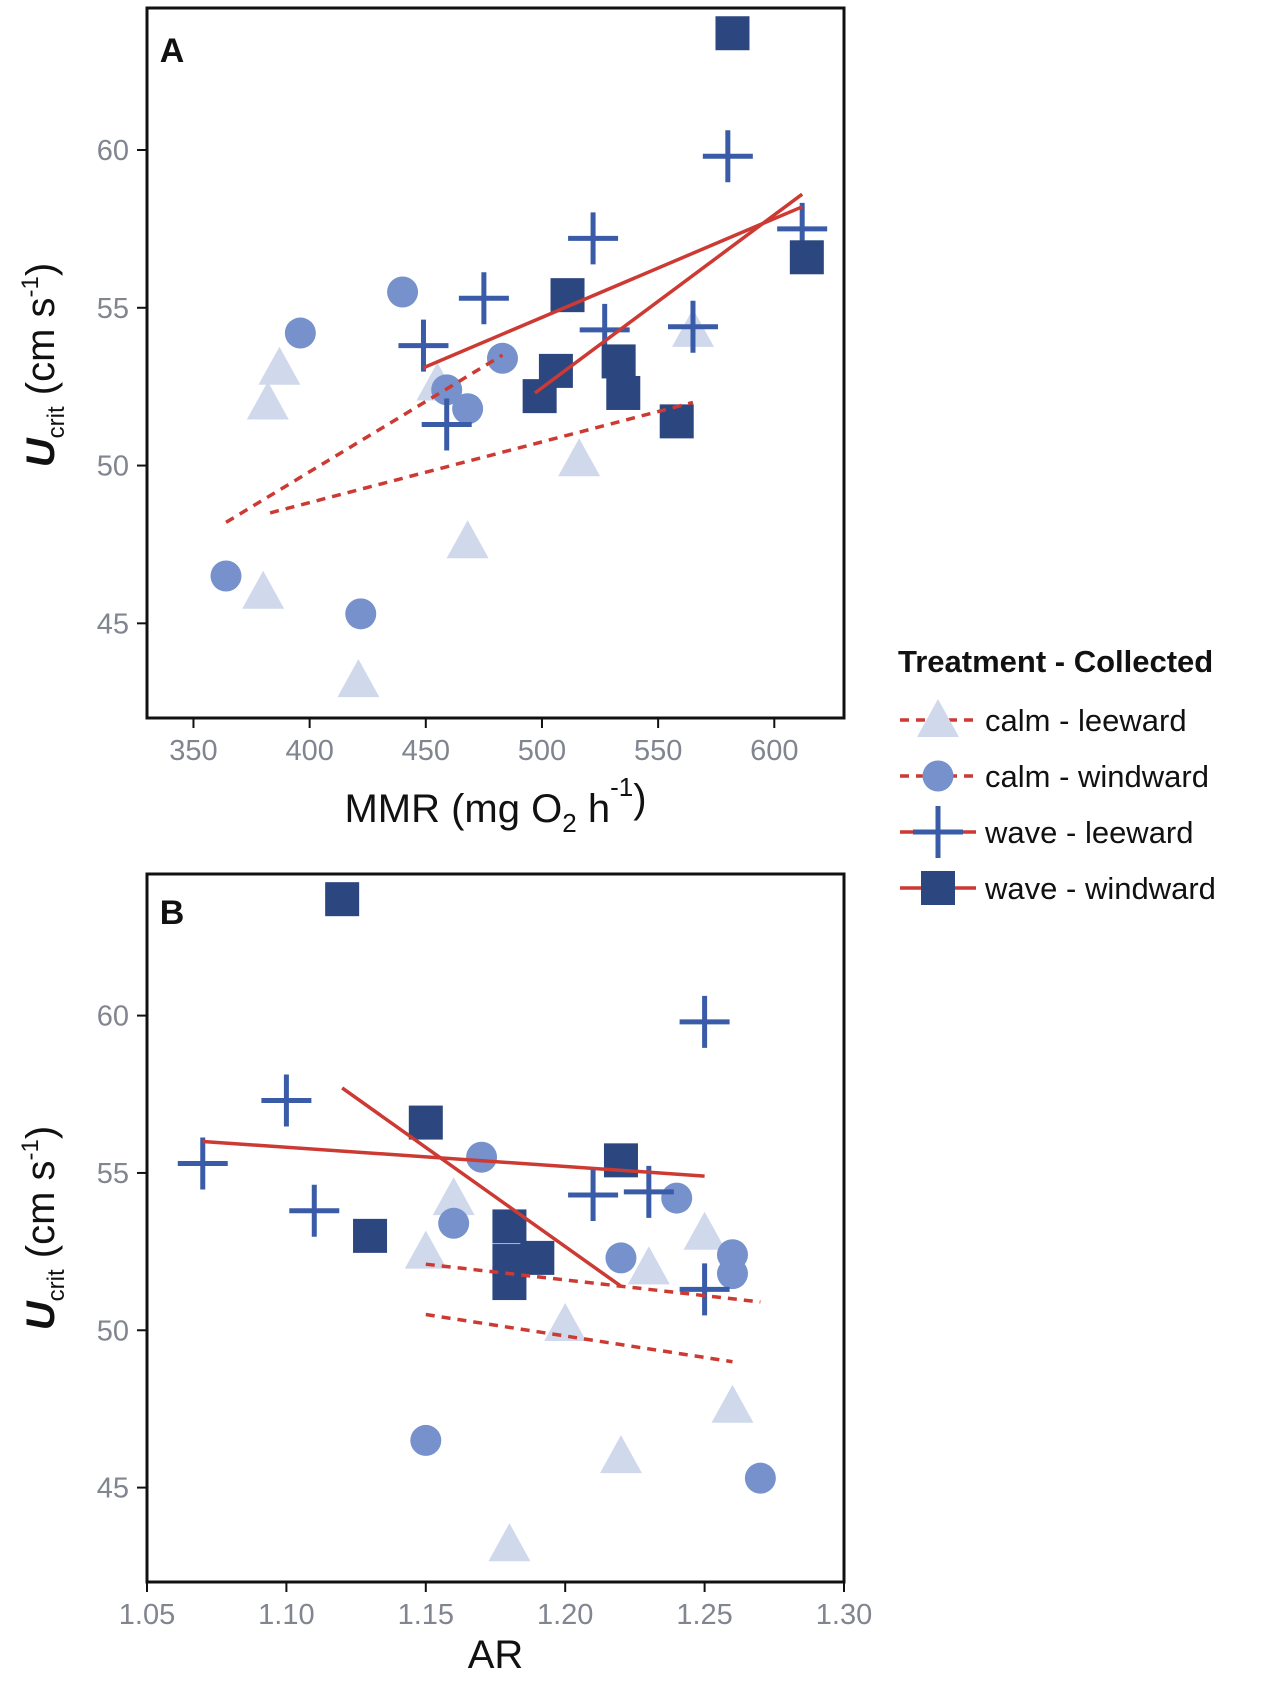 This screenshot has height=1682, width=1267. I want to click on panel-a-label: A, so click(172, 51).